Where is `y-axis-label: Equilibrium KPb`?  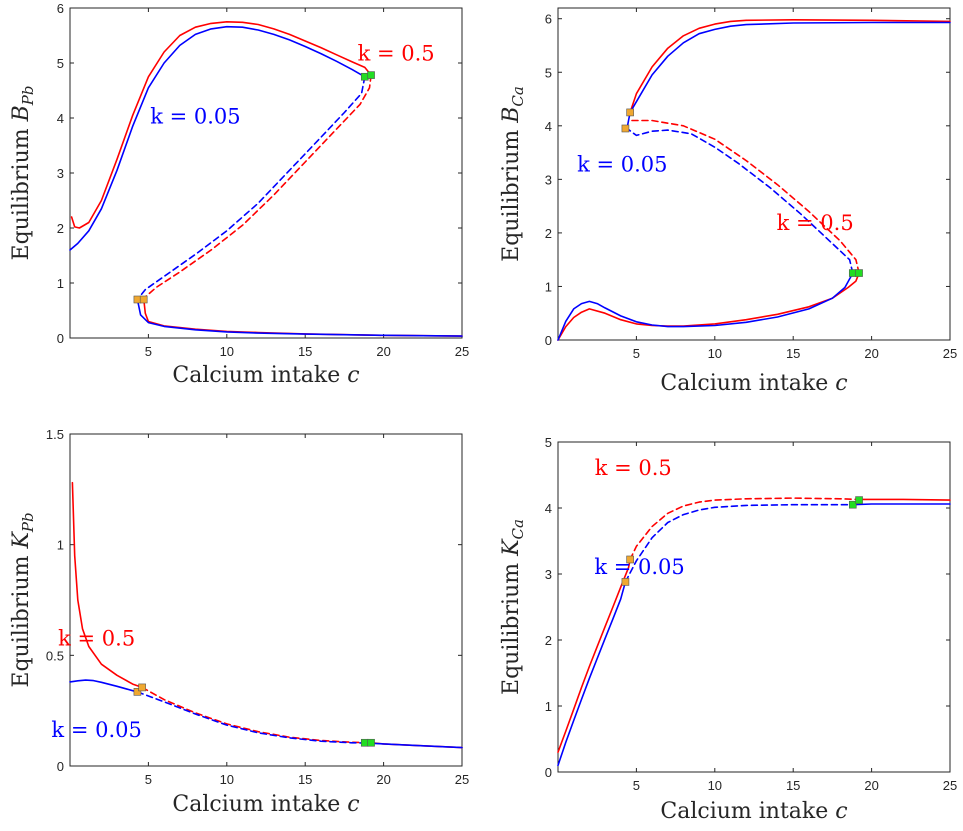 y-axis-label: Equilibrium KPb is located at coordinates (23, 599).